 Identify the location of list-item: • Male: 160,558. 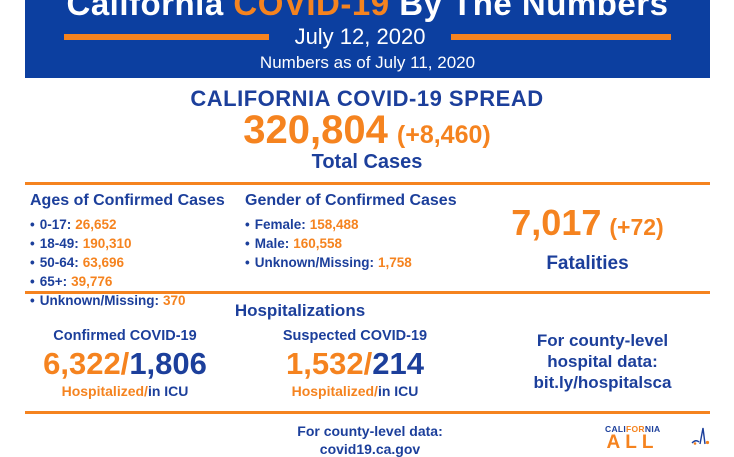
(357, 243).